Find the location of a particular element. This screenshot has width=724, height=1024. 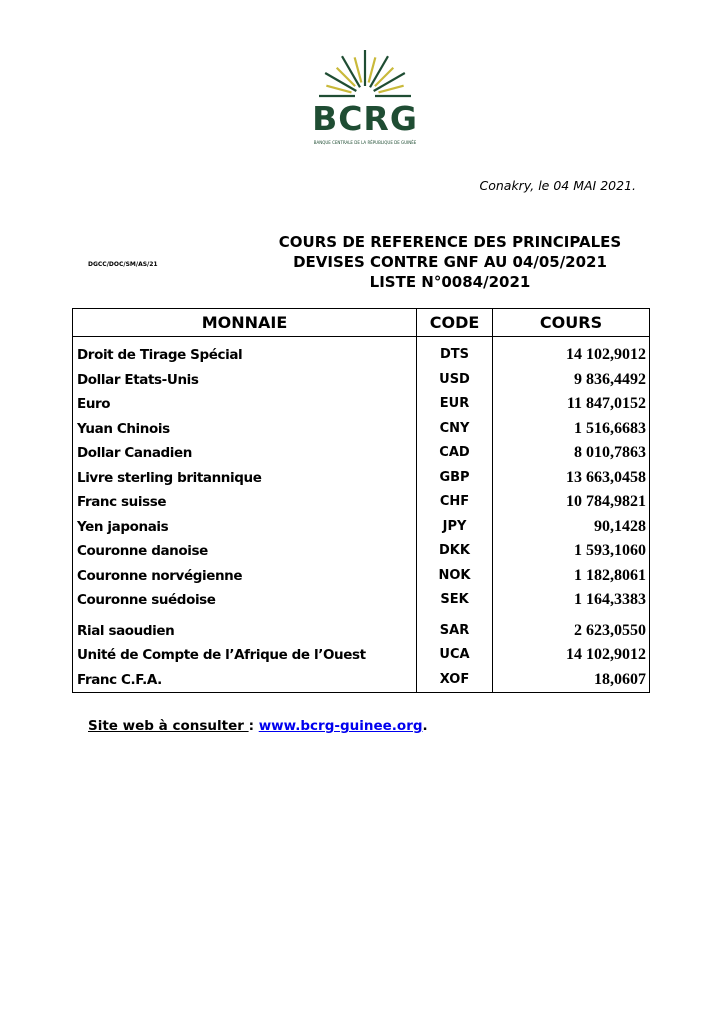

currency-name: Franc suisse is located at coordinates (244, 502).